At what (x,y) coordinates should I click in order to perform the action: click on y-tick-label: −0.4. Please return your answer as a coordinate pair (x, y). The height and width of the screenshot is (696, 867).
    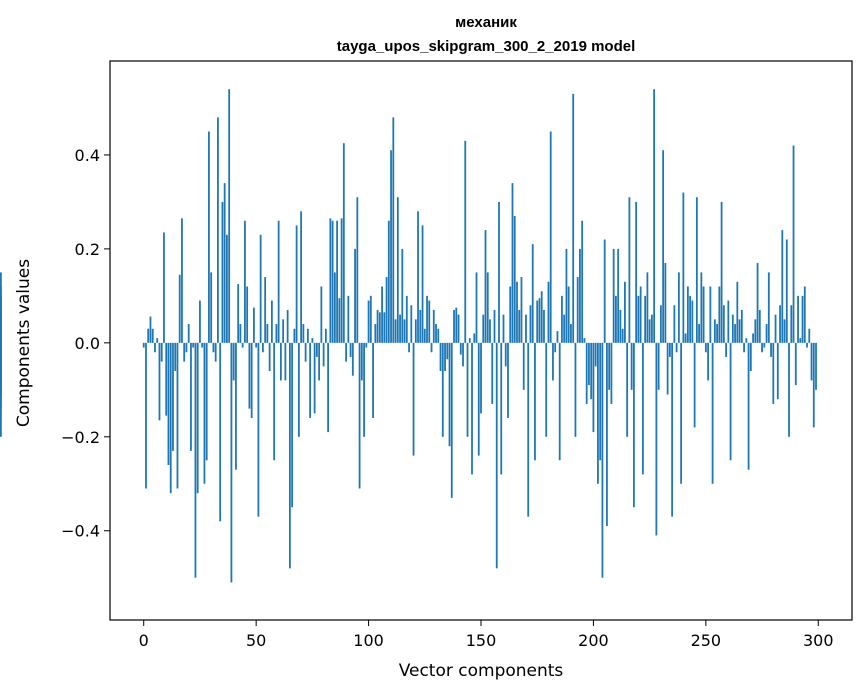
    Looking at the image, I should click on (80, 531).